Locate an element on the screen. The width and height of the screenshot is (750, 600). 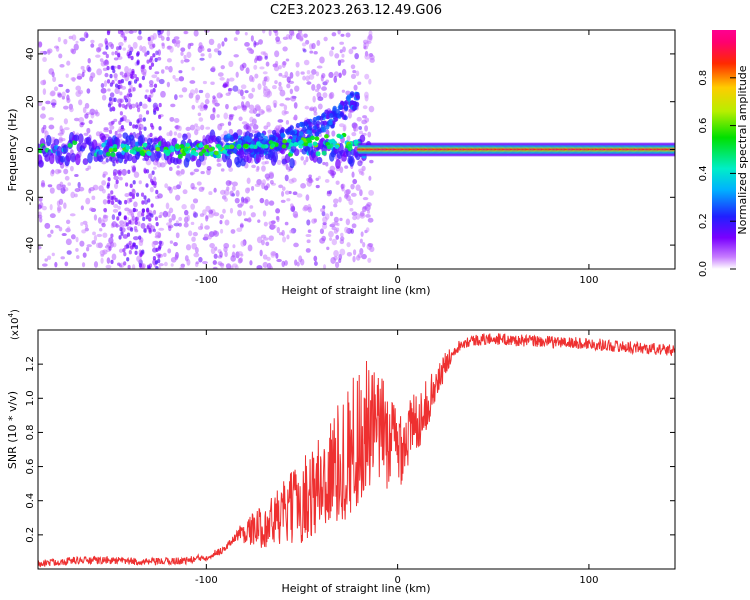
snr-ytick-label: 1.0 is located at coordinates (30, 398).